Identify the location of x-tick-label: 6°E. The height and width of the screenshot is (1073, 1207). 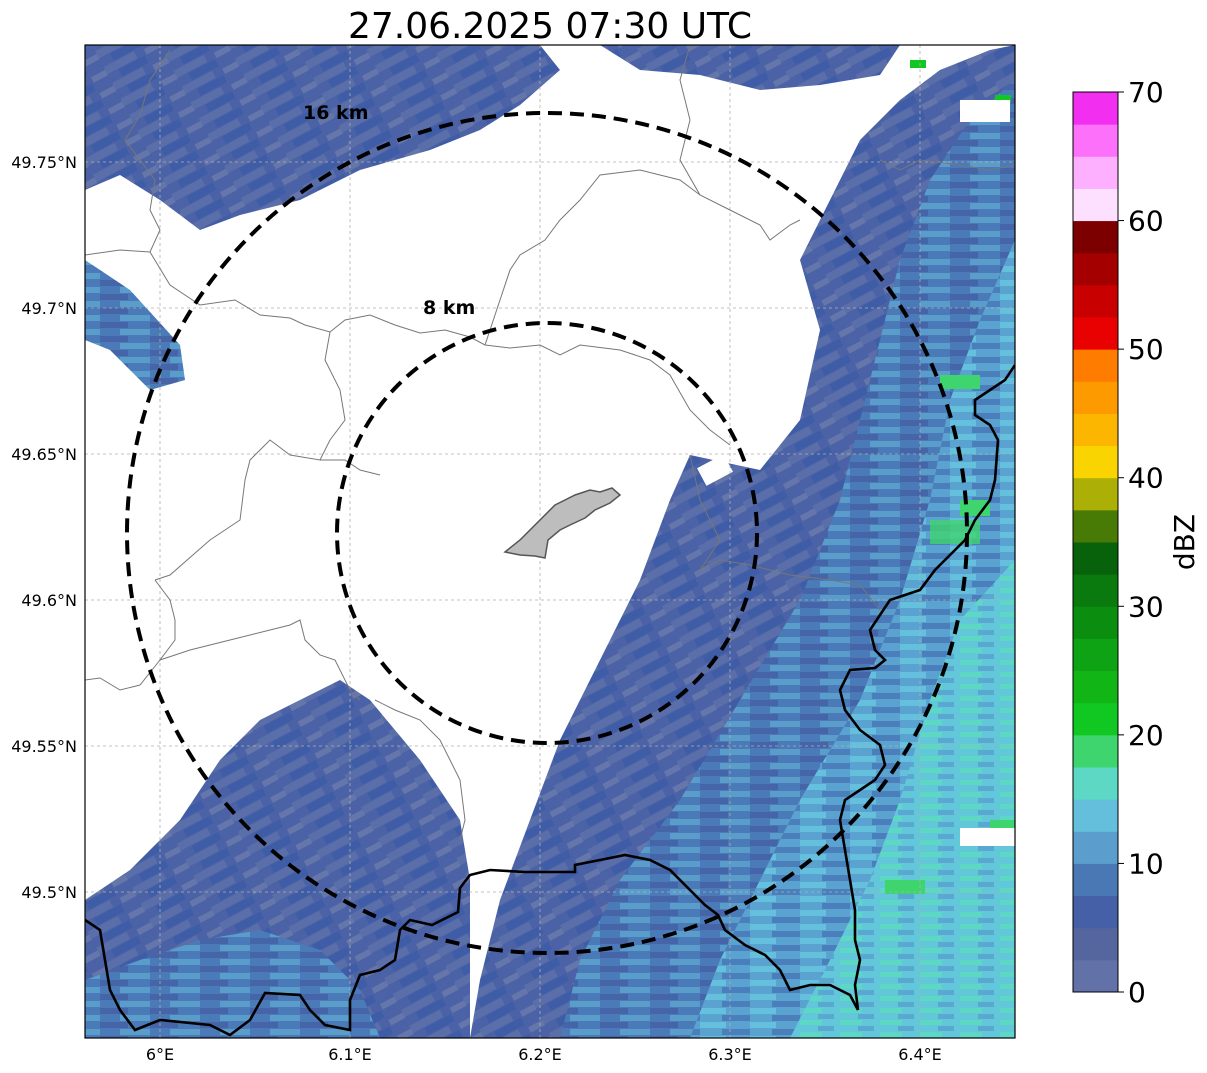
(160, 1054).